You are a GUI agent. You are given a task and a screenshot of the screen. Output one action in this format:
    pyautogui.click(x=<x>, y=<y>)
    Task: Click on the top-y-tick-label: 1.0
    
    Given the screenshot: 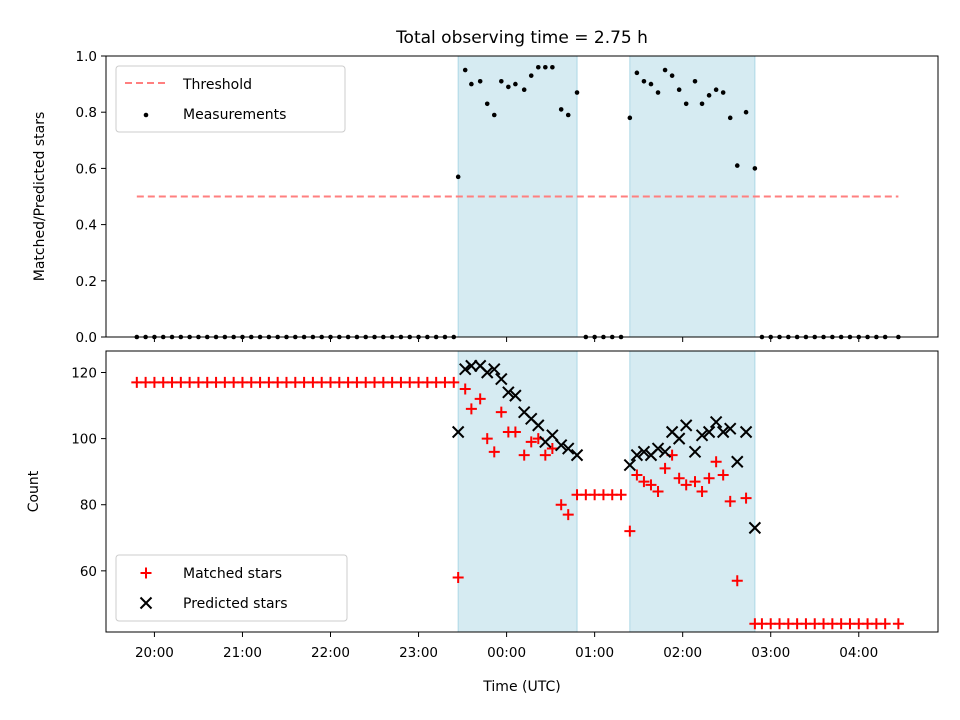 What is the action you would take?
    pyautogui.click(x=86, y=57)
    